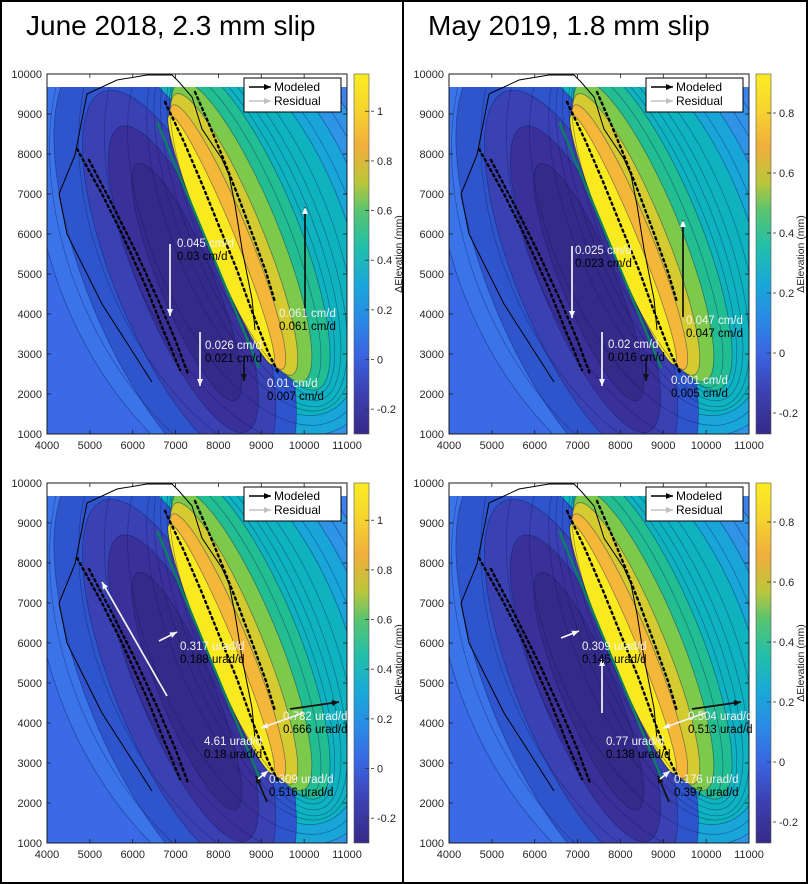 The height and width of the screenshot is (884, 808). I want to click on station-value-modeled: 0.061 cm/d, so click(307, 314).